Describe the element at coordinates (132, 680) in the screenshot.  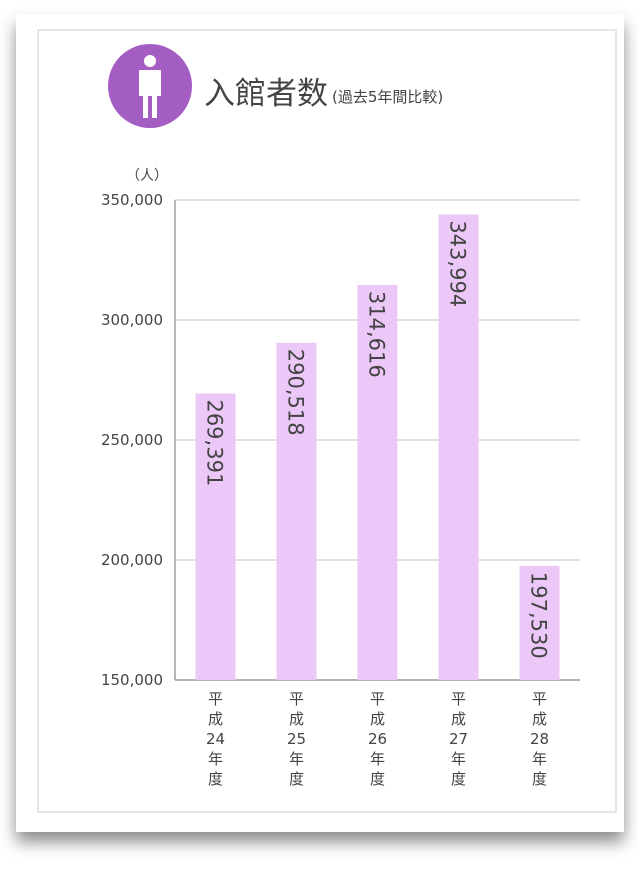
I see `y-tick-label: 150,000` at that location.